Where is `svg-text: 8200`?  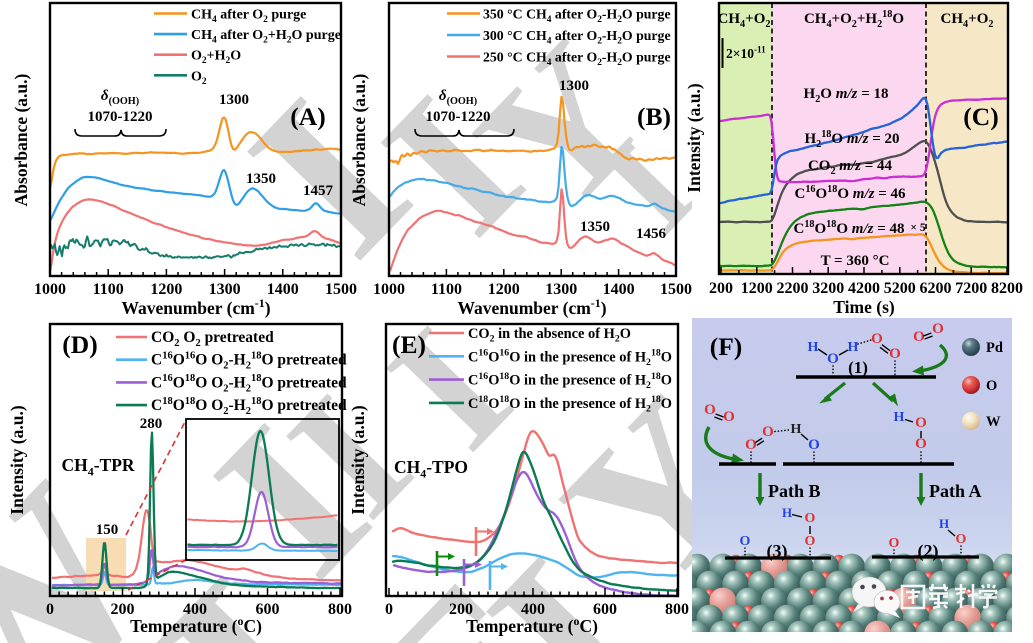 svg-text: 8200 is located at coordinates (1007, 288).